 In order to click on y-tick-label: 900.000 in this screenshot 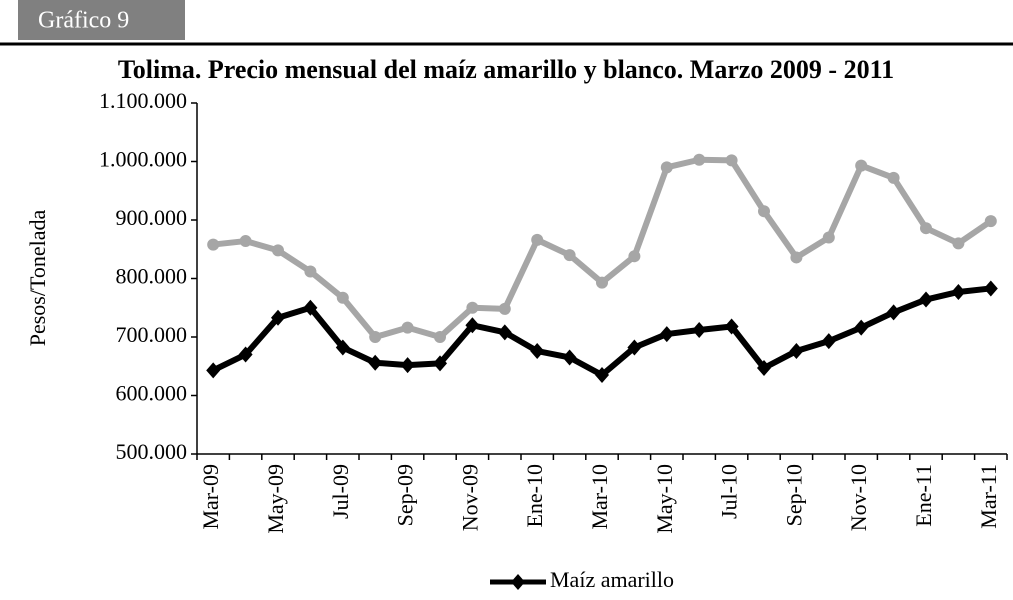, I will do `click(152, 217)`.